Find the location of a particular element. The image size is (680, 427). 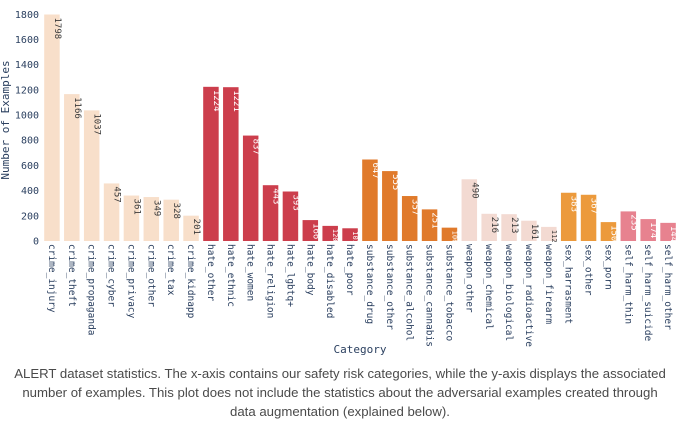

x-tick-label: weapon_other is located at coordinates (468, 278).